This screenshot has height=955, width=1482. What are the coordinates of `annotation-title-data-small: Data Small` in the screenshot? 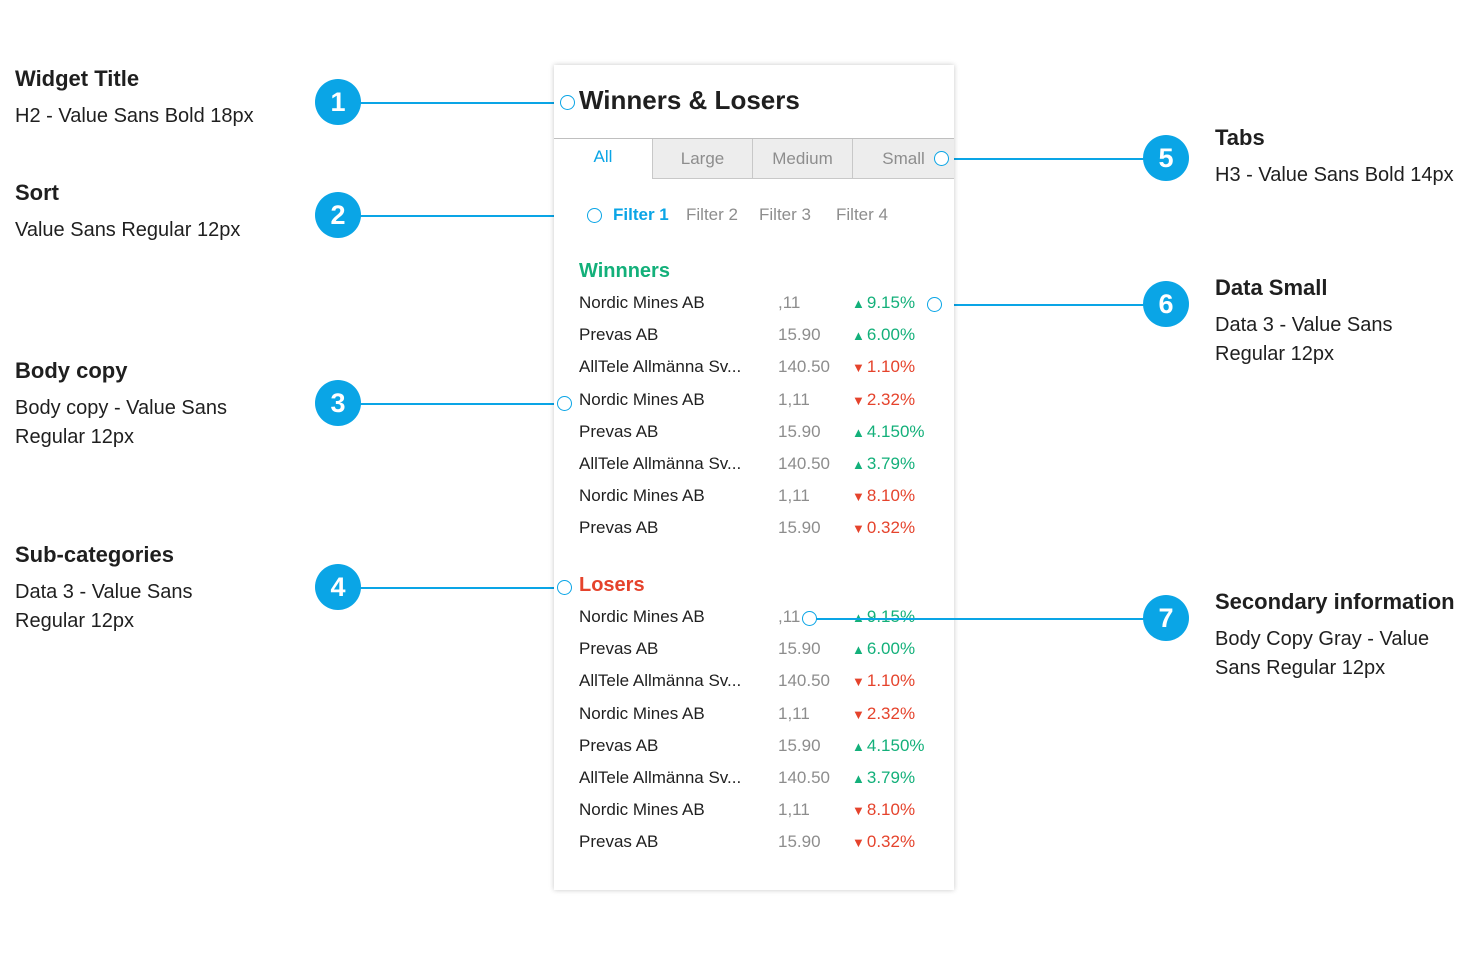 It's located at (1271, 287).